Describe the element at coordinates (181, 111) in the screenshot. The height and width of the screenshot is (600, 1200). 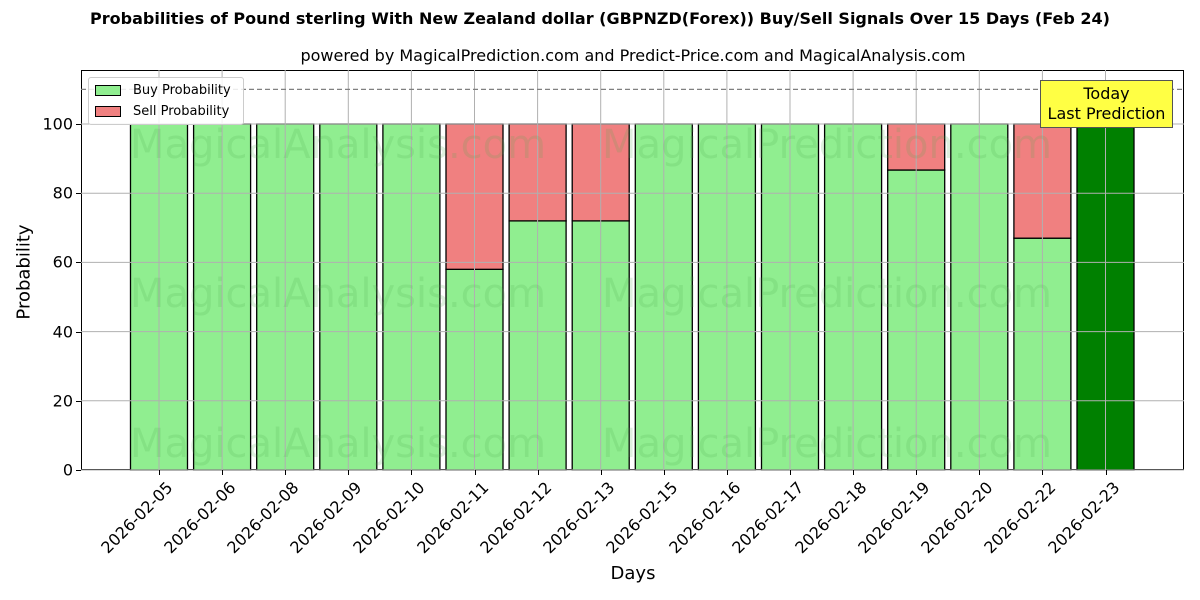
I see `legend-sell-label: Sell Probability` at that location.